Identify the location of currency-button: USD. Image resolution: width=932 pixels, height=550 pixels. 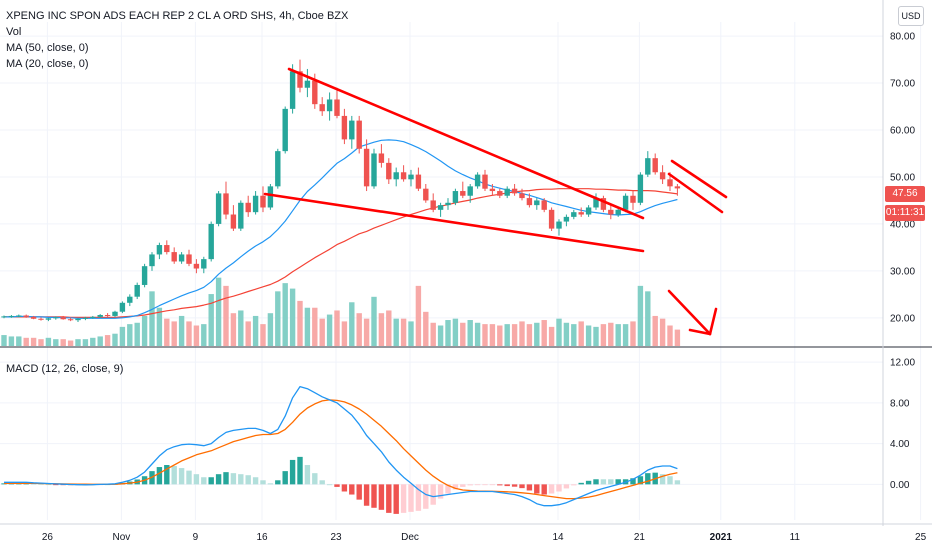
(911, 16).